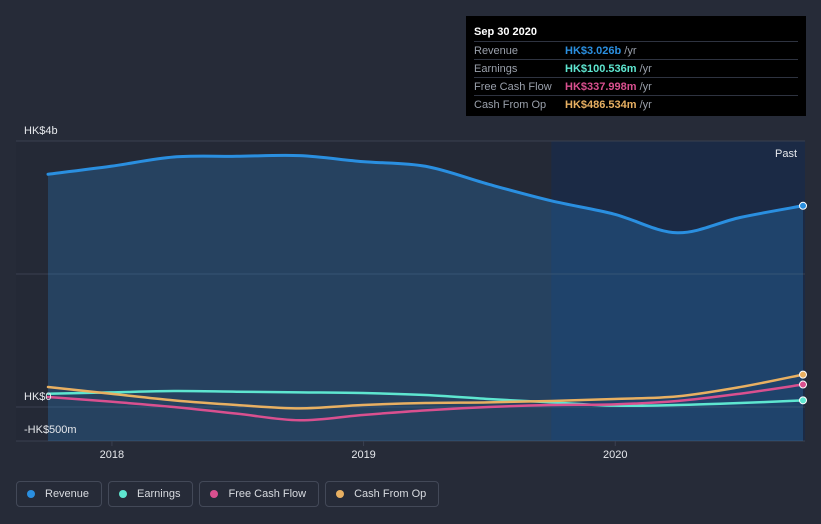 This screenshot has height=524, width=821. I want to click on legend-label: Earnings, so click(159, 494).